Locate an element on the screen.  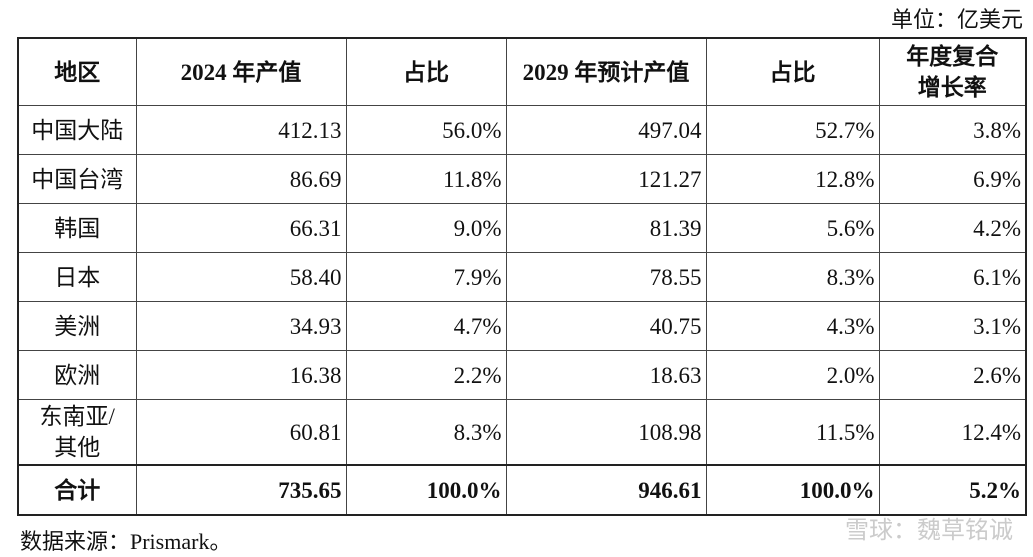
cell: 5.6% is located at coordinates (792, 228).